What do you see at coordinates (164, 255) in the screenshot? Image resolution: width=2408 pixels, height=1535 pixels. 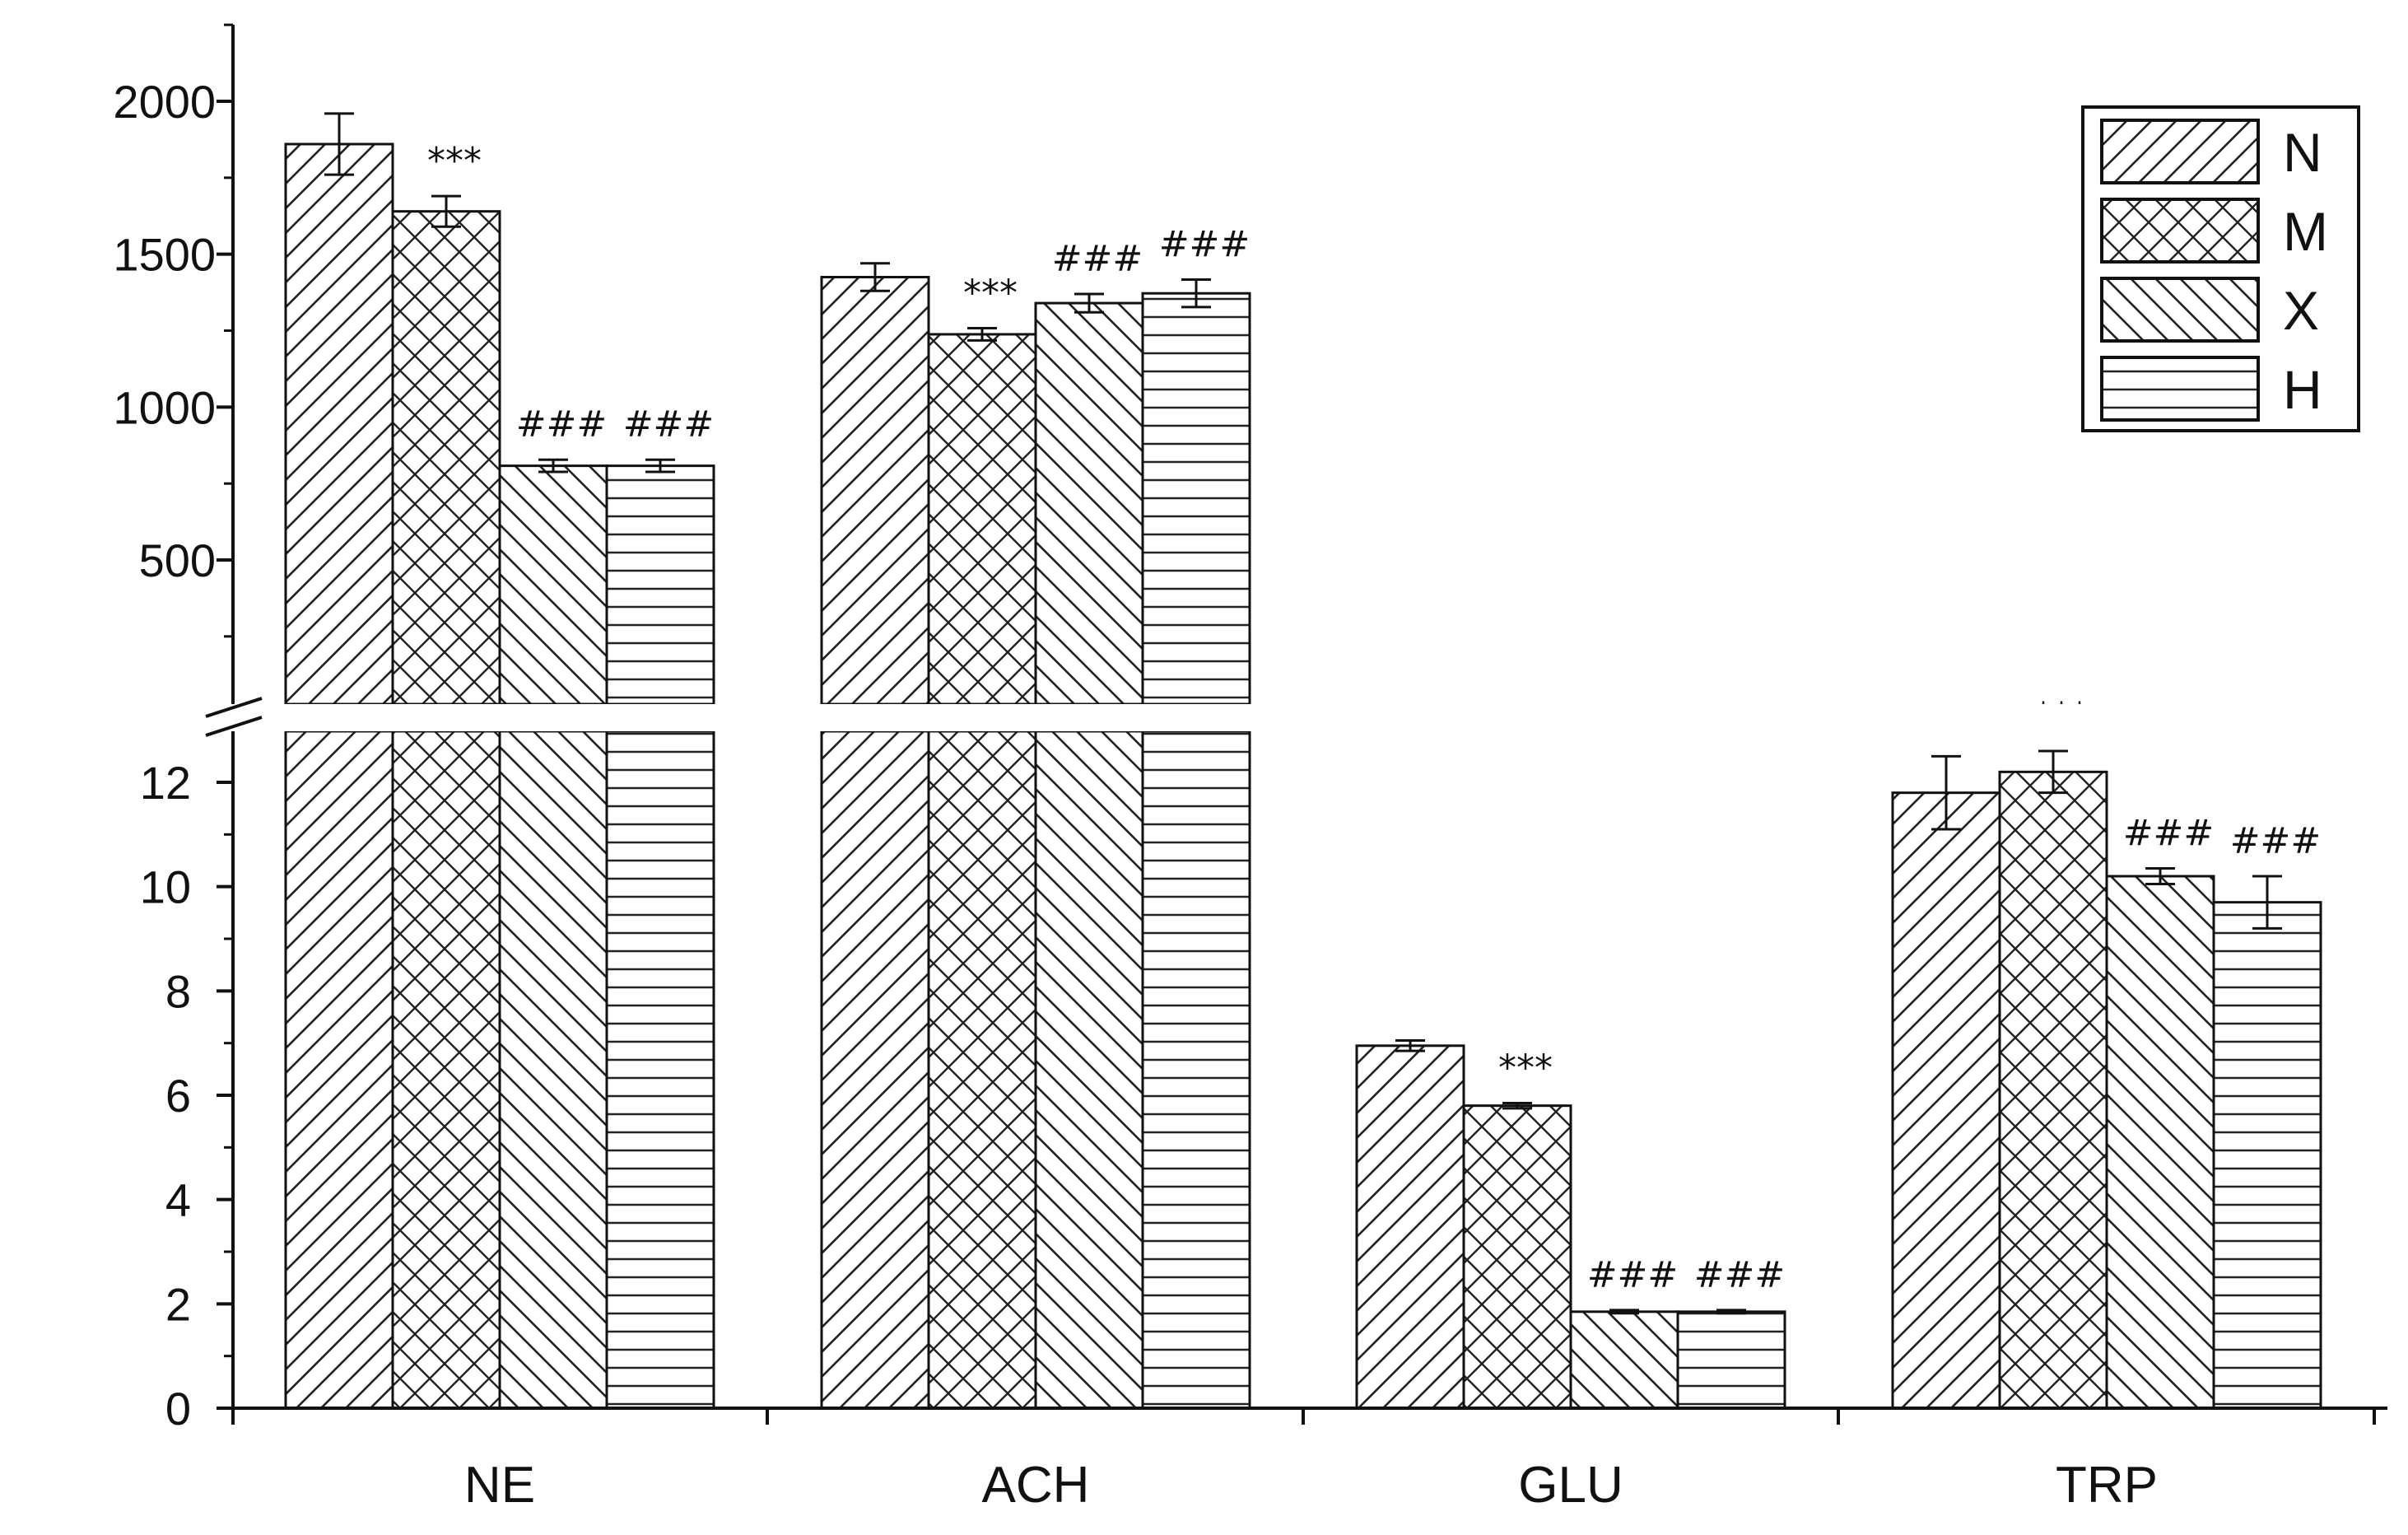 I see `y-tick-label: 1500` at bounding box center [164, 255].